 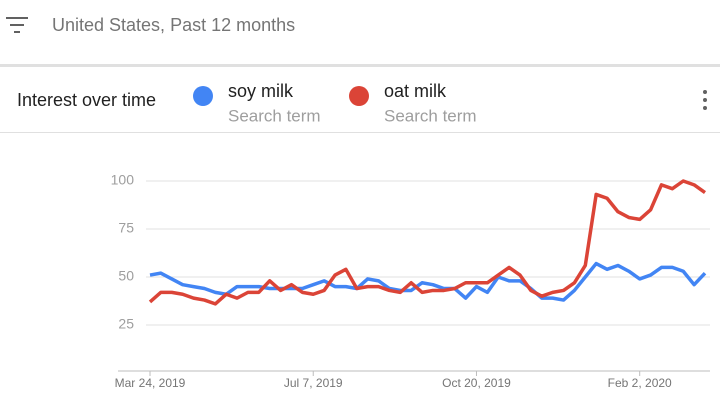 I want to click on y-tick-label: 100, so click(x=123, y=180).